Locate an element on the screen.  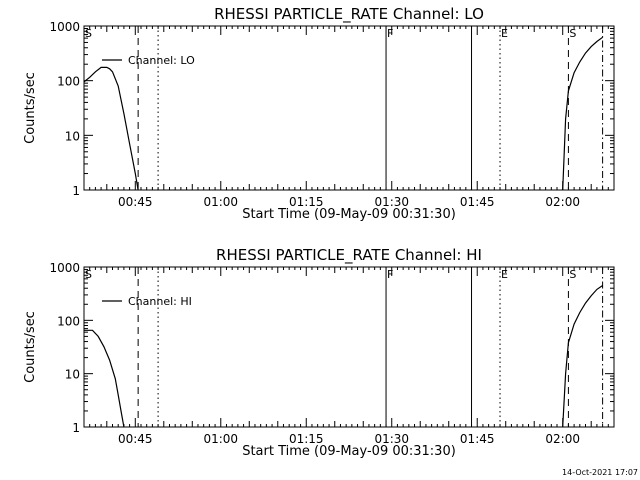
legend-label: Channel: LO is located at coordinates (161, 60).